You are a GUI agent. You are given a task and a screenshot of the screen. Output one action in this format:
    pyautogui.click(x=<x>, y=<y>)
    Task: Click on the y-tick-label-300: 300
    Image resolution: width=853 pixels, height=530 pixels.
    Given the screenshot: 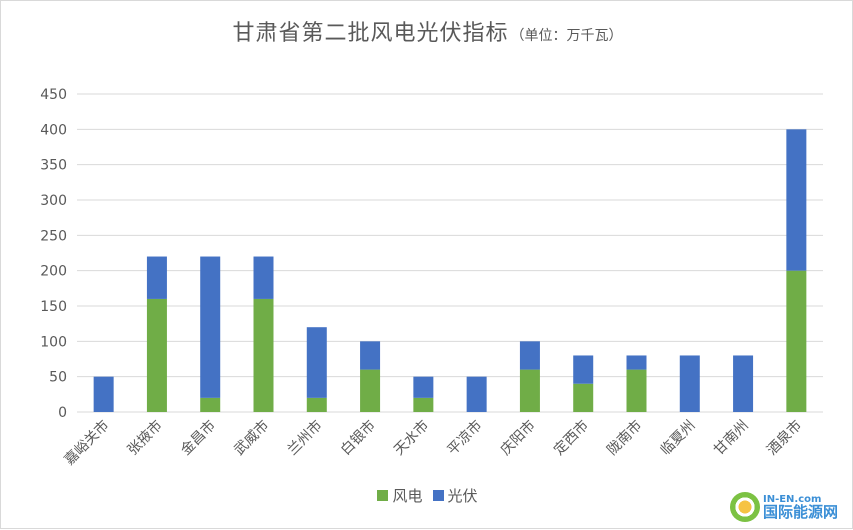 What is the action you would take?
    pyautogui.click(x=53, y=201)
    